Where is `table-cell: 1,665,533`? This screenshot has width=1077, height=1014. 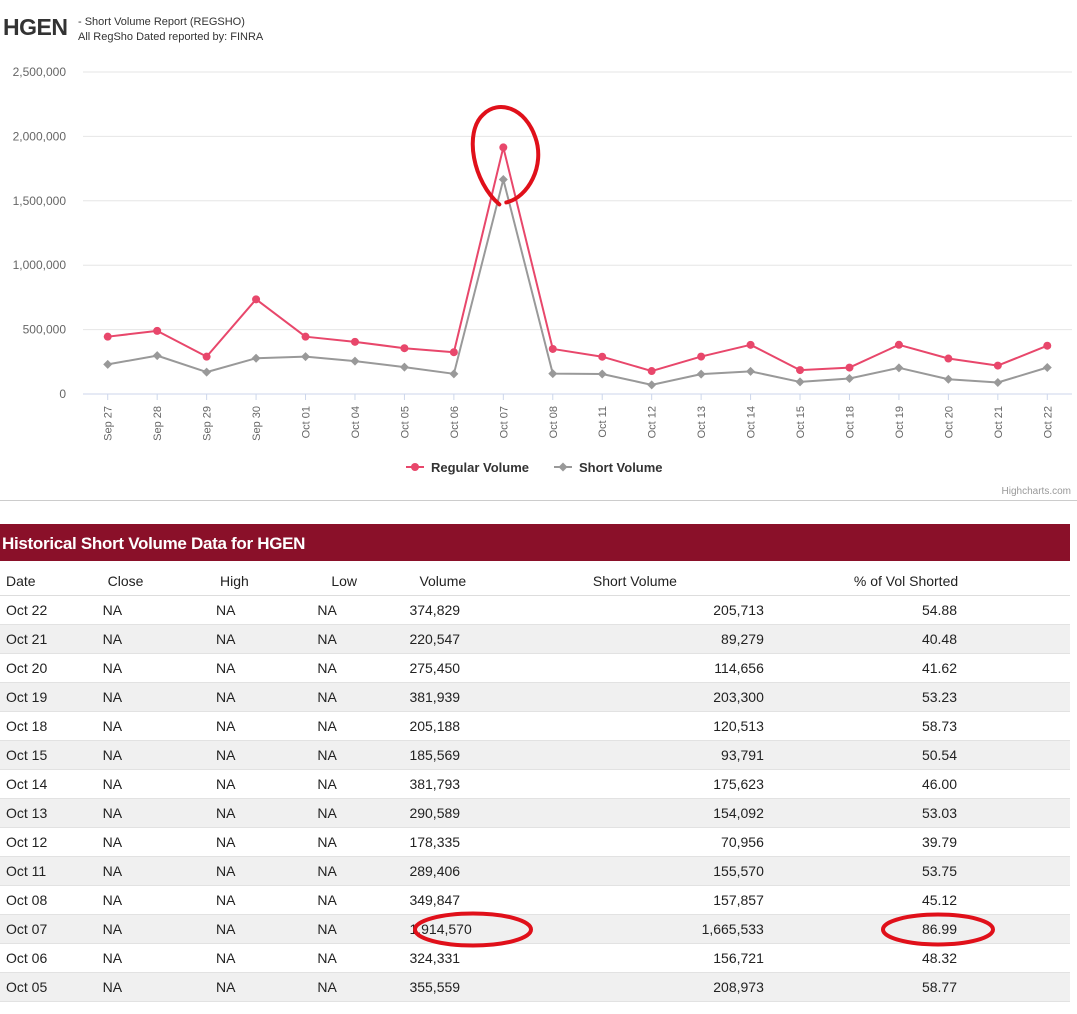 table-cell: 1,665,533 is located at coordinates (655, 929).